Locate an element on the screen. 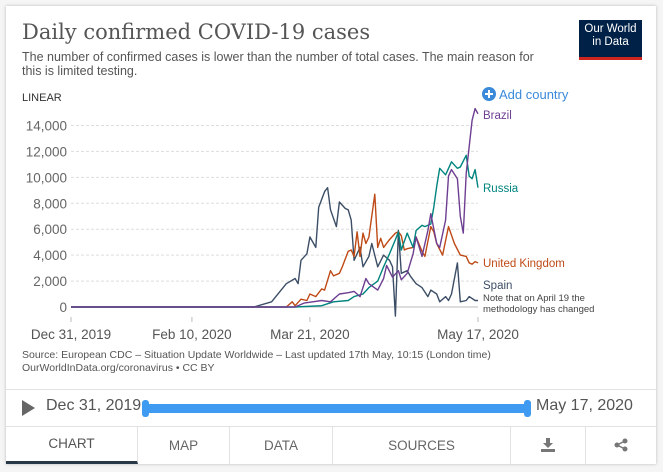  y-tick-label: 6,000 is located at coordinates (50, 229).